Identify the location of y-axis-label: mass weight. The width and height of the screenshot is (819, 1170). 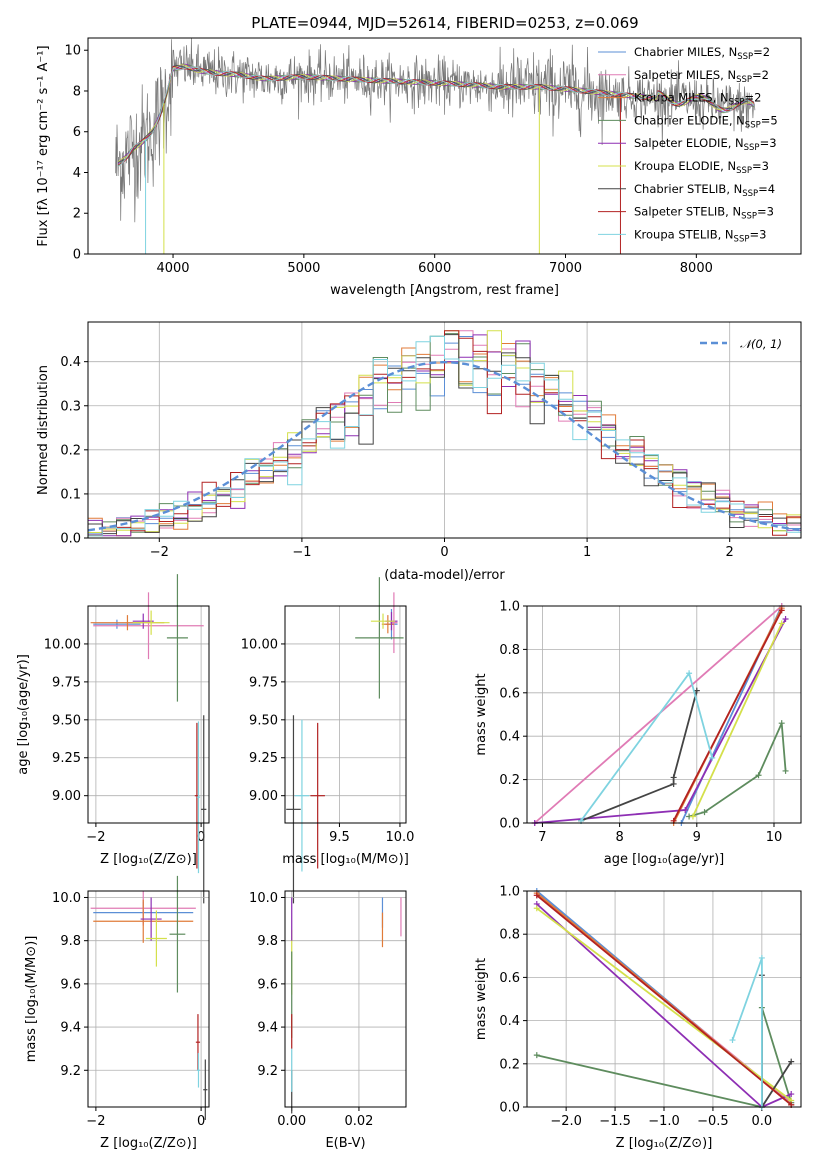
(481, 999).